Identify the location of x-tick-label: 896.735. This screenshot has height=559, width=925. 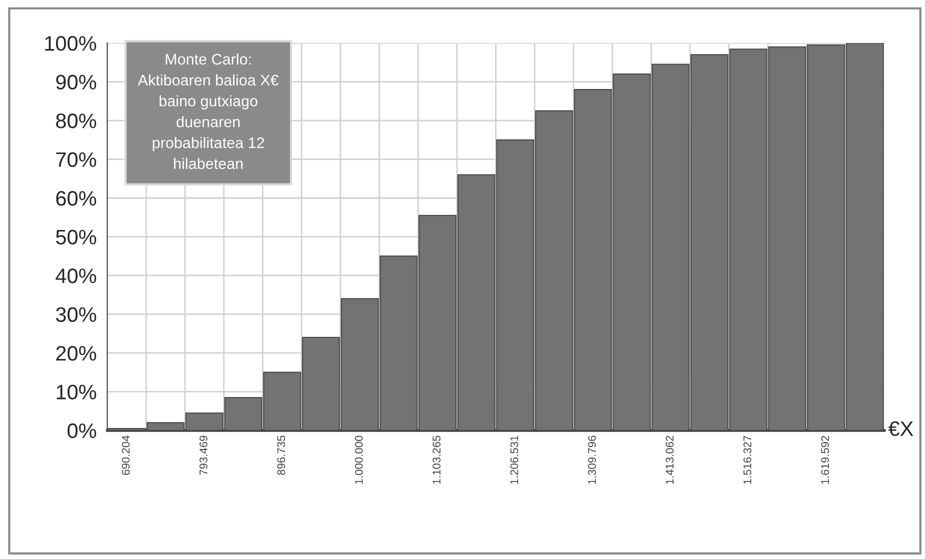
(281, 455).